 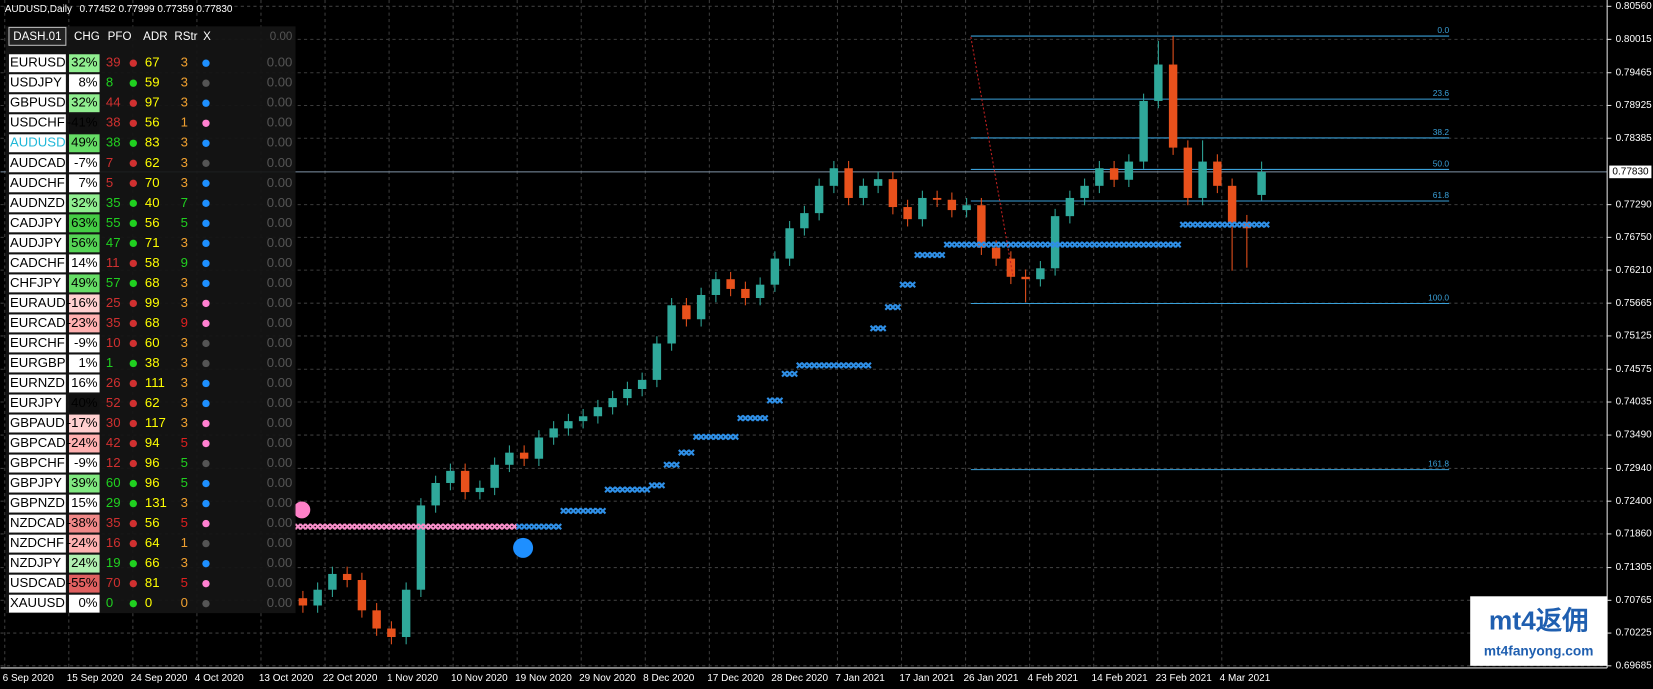 I want to click on symbol: NZDJPY, so click(x=35, y=562).